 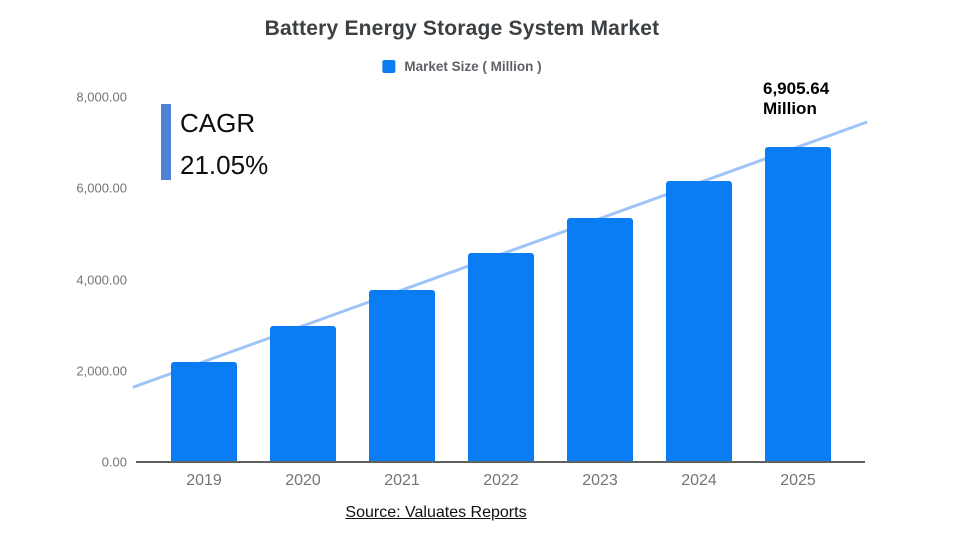 What do you see at coordinates (101, 279) in the screenshot?
I see `y-tick-label: 4,000.00` at bounding box center [101, 279].